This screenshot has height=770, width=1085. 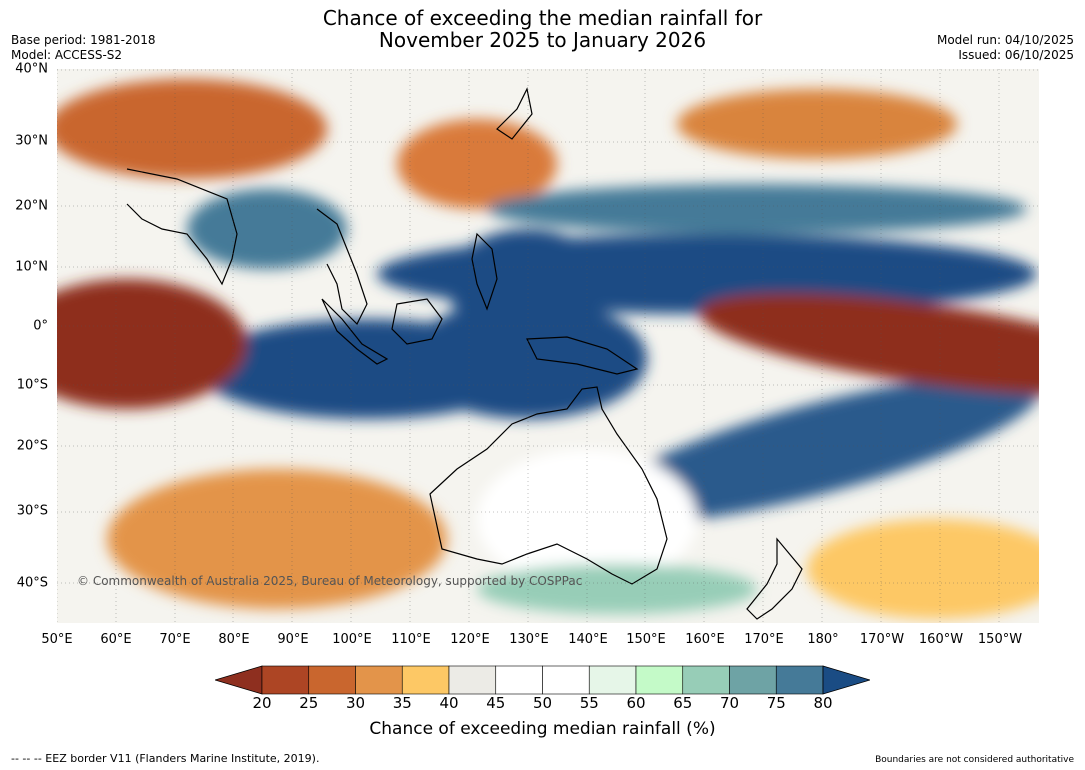 I want to click on dry-region-north-pacific, so click(x=817, y=124).